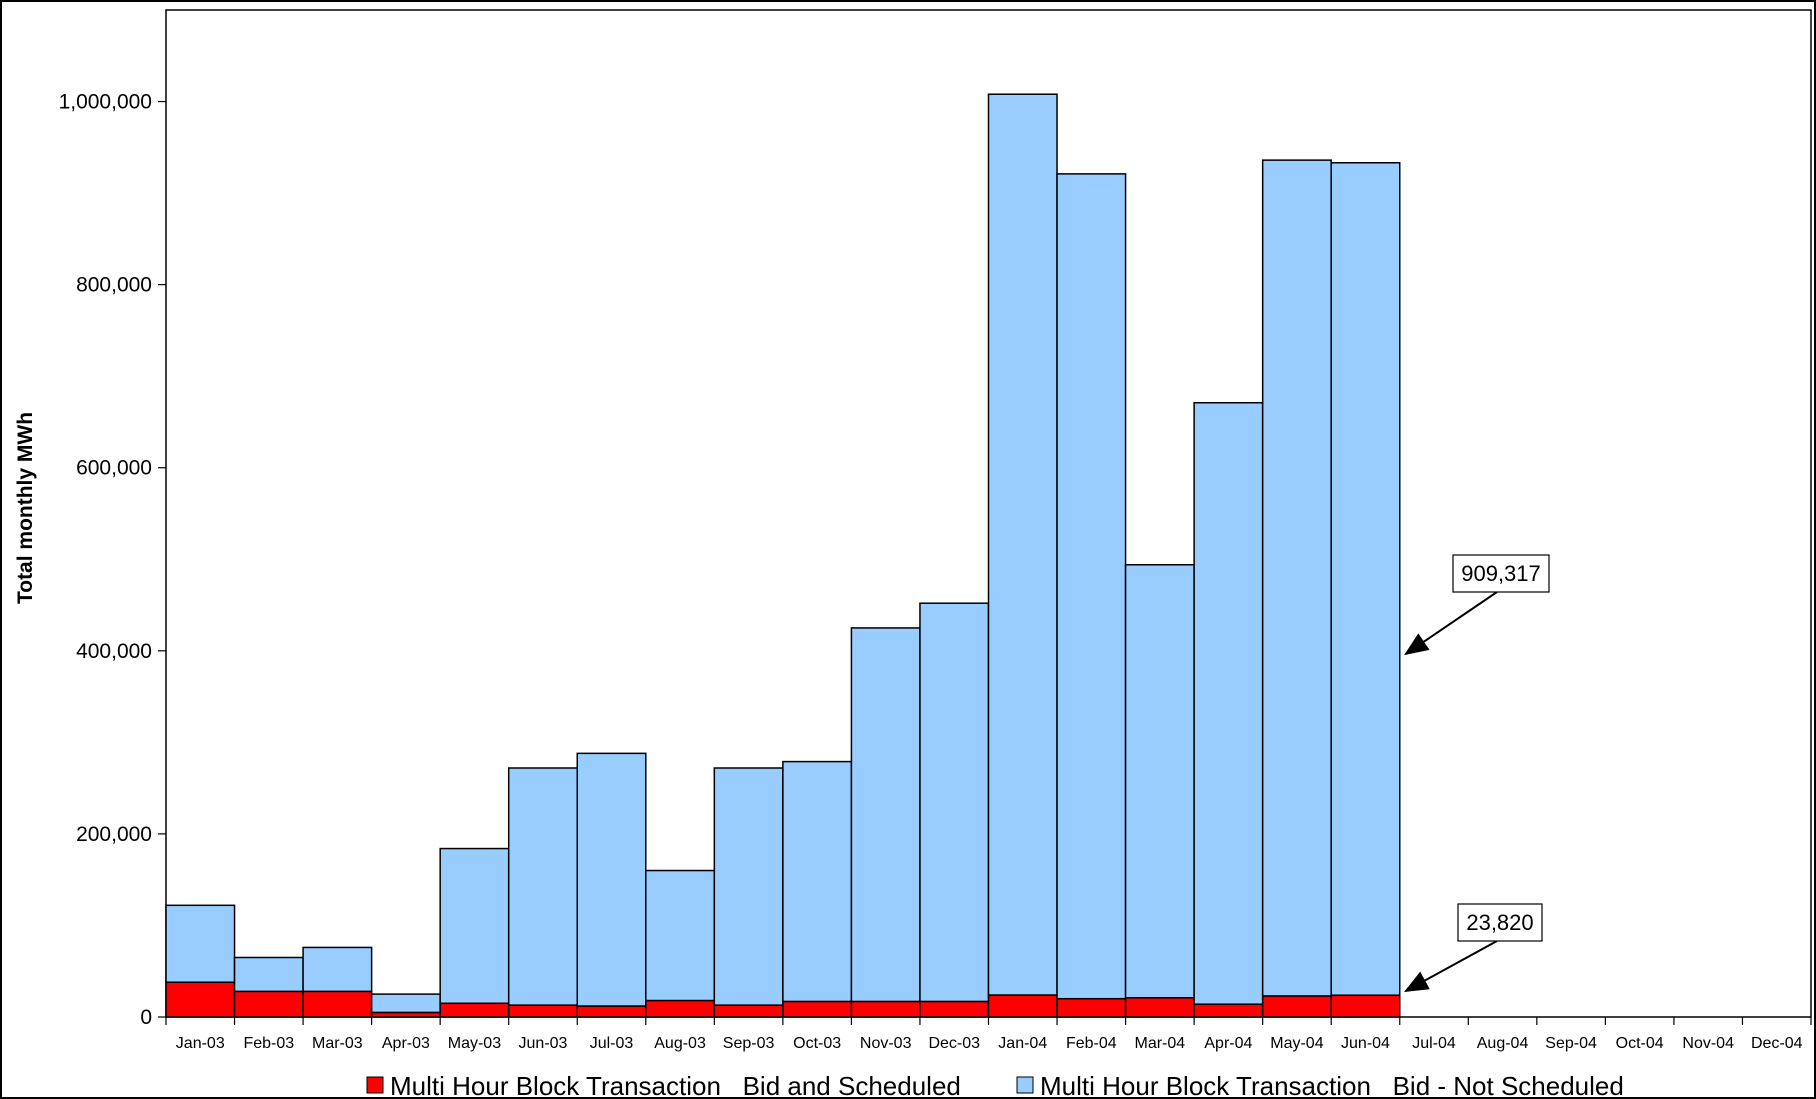  What do you see at coordinates (474, 1043) in the screenshot?
I see `x-tick-label: May-03` at bounding box center [474, 1043].